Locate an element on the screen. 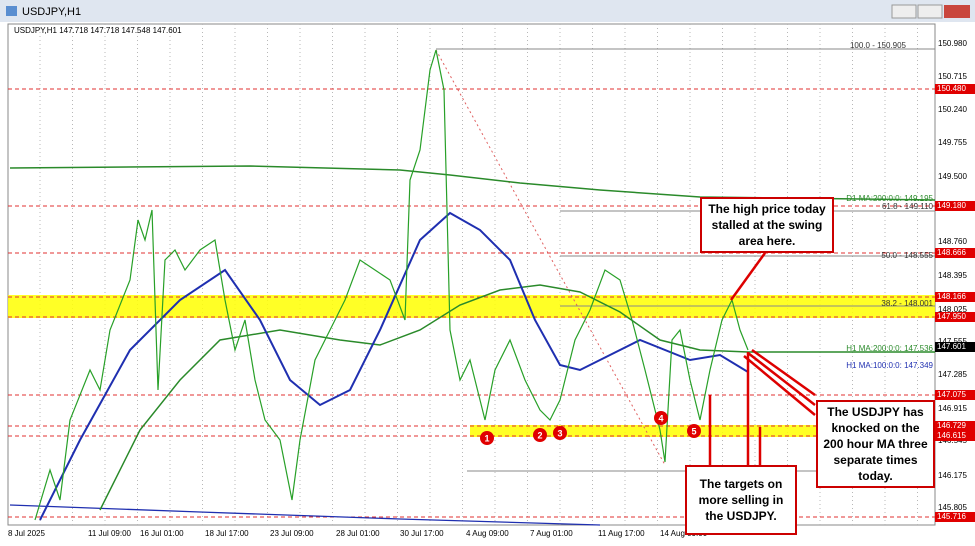 The height and width of the screenshot is (546, 975). marker-label: 1 is located at coordinates (486, 438).